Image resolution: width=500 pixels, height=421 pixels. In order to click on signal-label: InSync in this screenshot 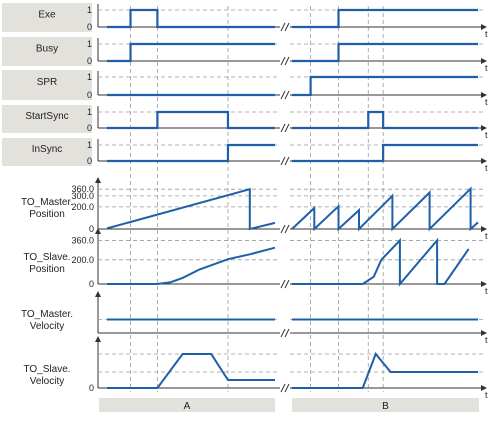, I will do `click(47, 149)`.